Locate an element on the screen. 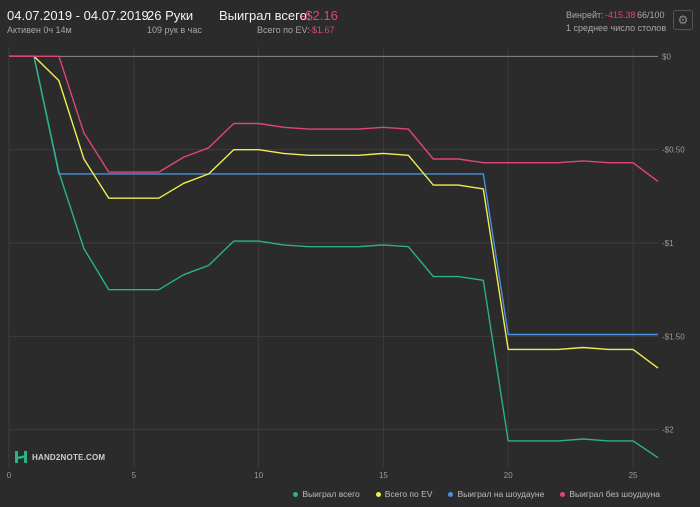 The image size is (700, 507). y-tick-label: -$0.50 is located at coordinates (673, 150).